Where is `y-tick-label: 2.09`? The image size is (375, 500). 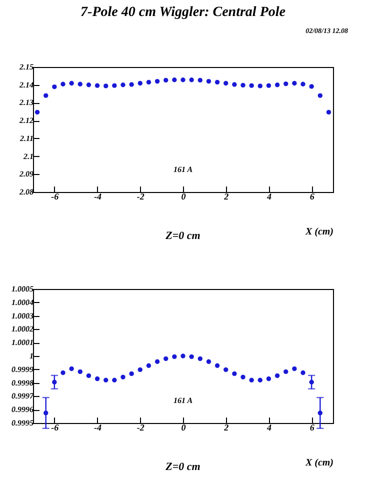 y-tick-label: 2.09 is located at coordinates (26, 174).